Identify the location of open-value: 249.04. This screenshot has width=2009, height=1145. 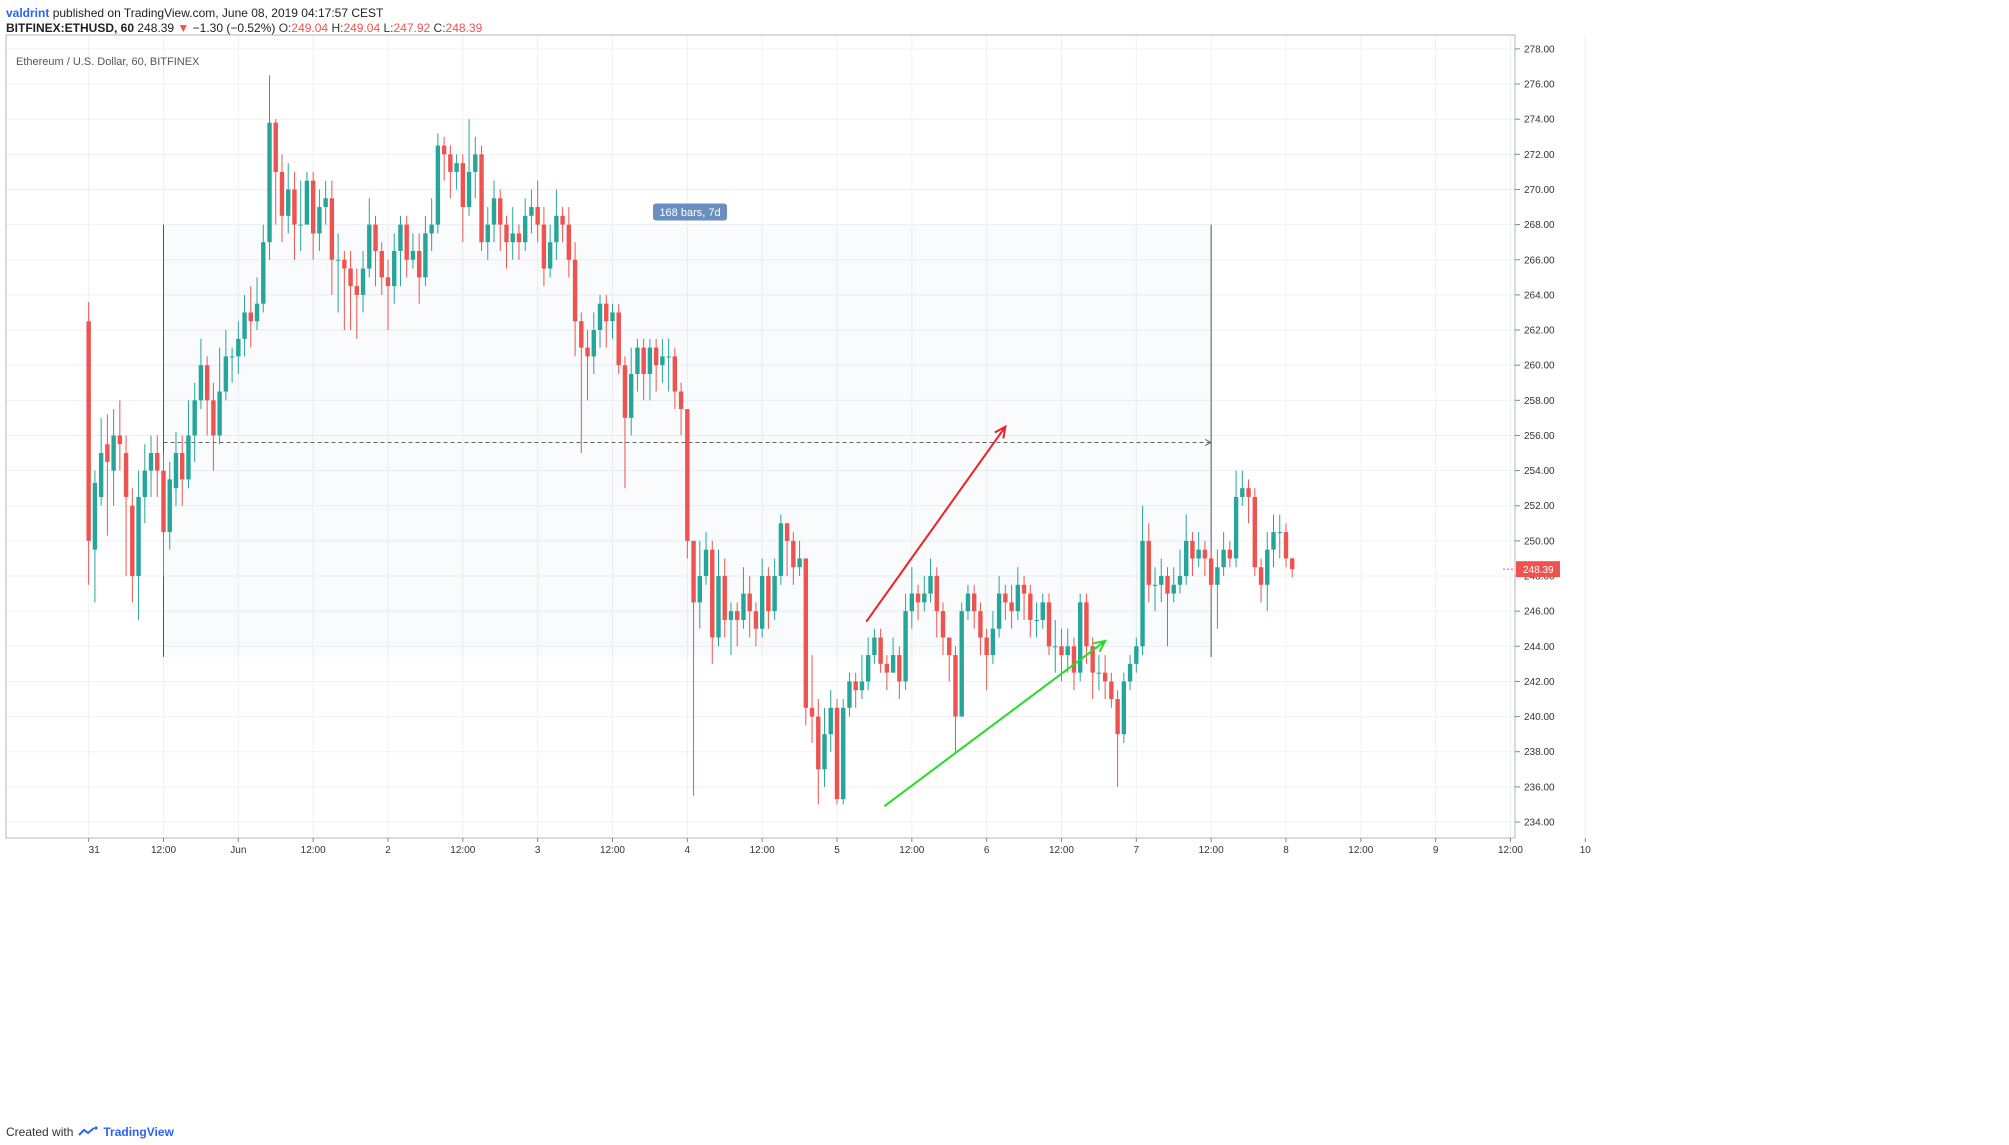
(310, 28).